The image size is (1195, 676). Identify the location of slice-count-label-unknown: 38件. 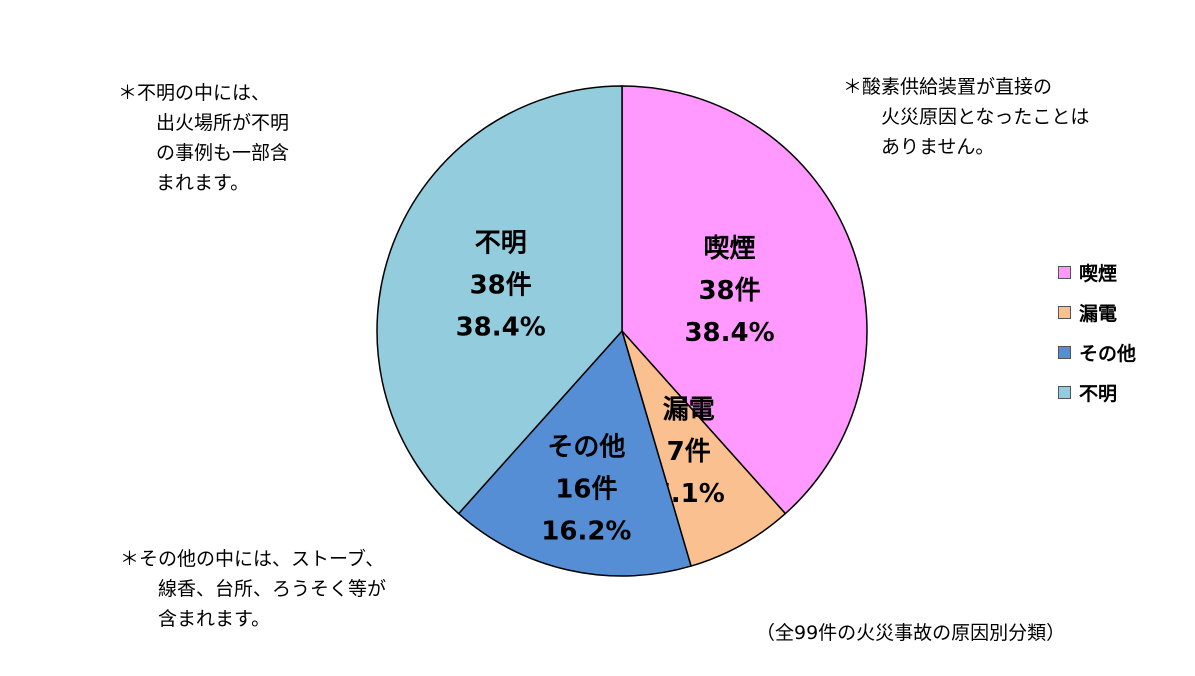
(501, 286).